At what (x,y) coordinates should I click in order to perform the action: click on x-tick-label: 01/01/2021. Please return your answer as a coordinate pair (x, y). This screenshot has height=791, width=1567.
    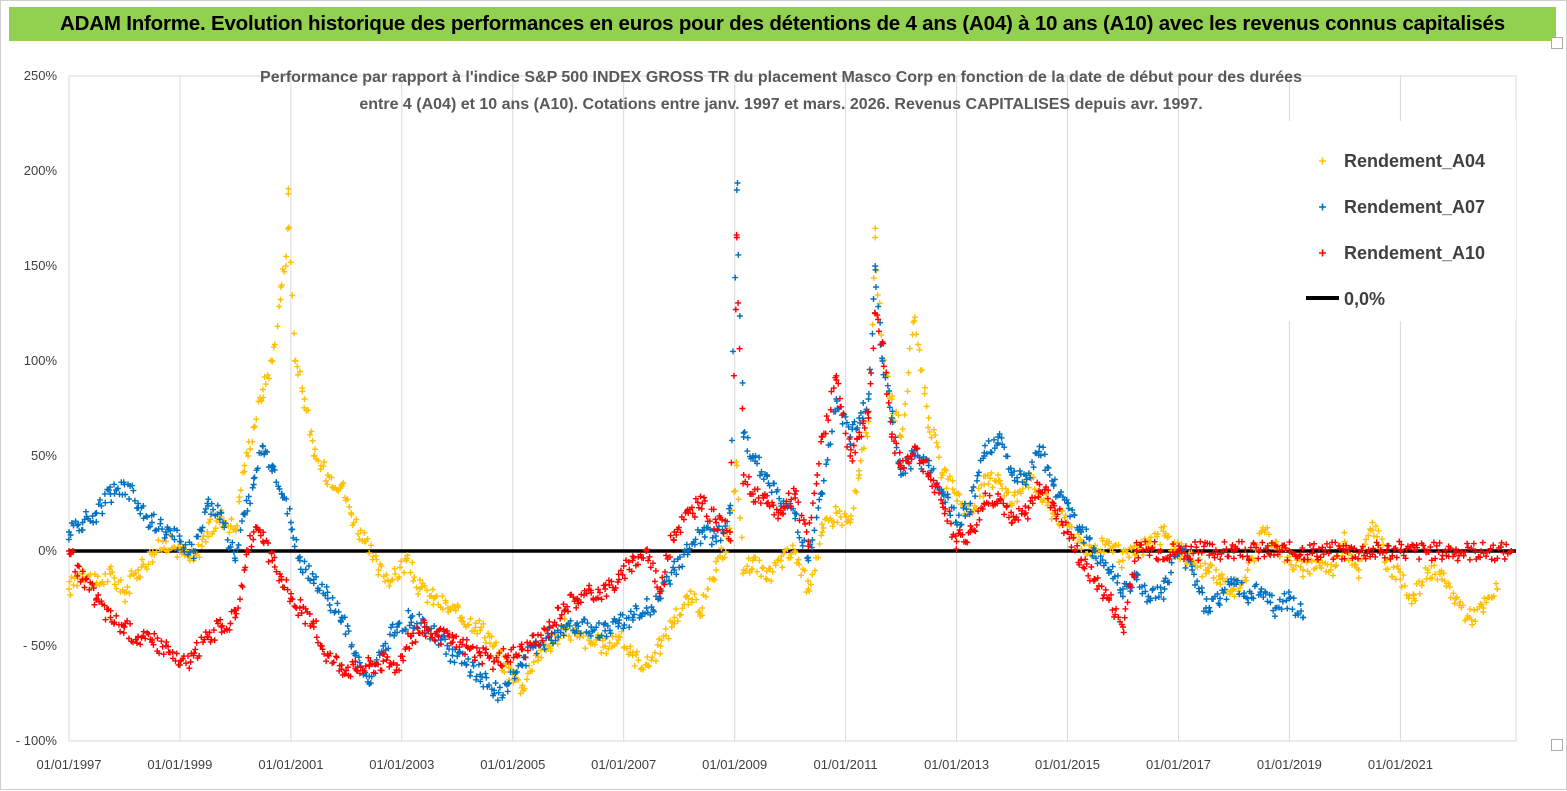
    Looking at the image, I should click on (1400, 764).